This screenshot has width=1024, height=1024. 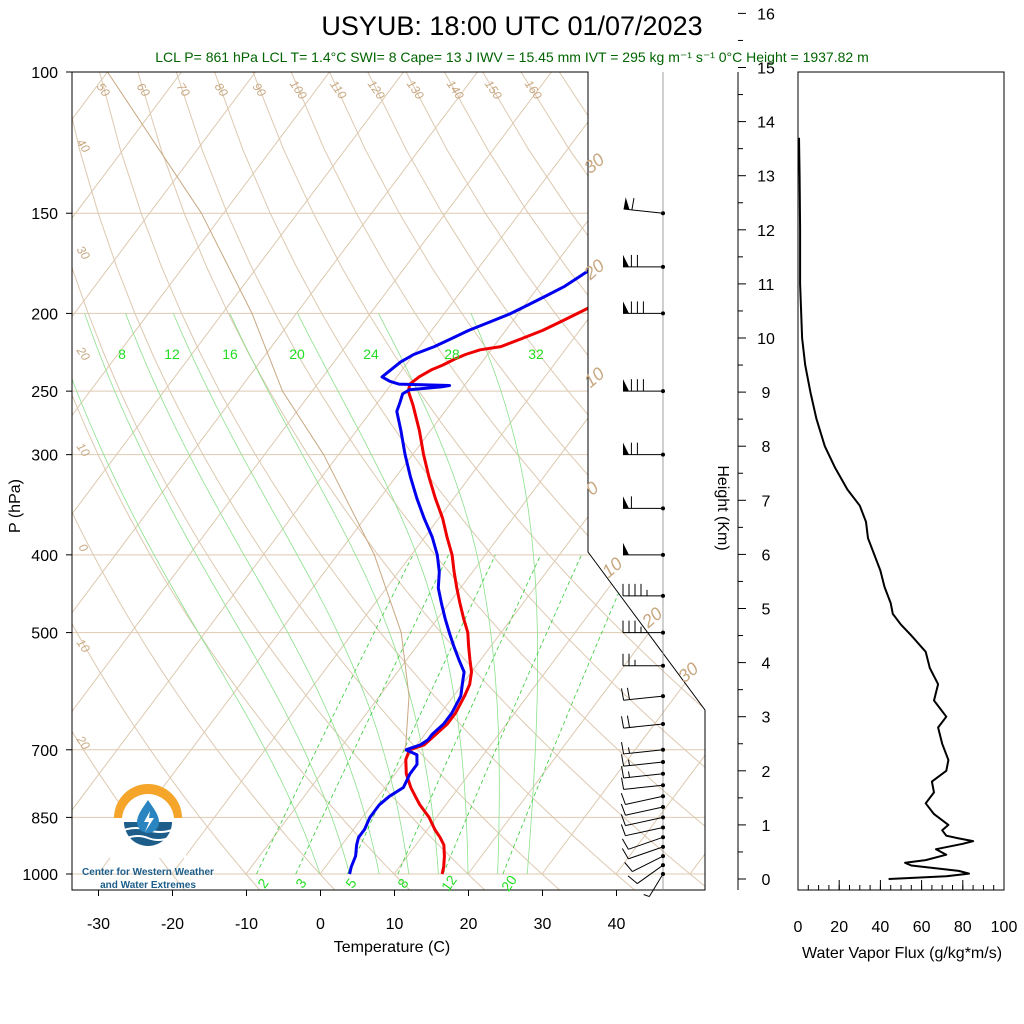 What do you see at coordinates (44, 392) in the screenshot?
I see `y-tick-label: 250` at bounding box center [44, 392].